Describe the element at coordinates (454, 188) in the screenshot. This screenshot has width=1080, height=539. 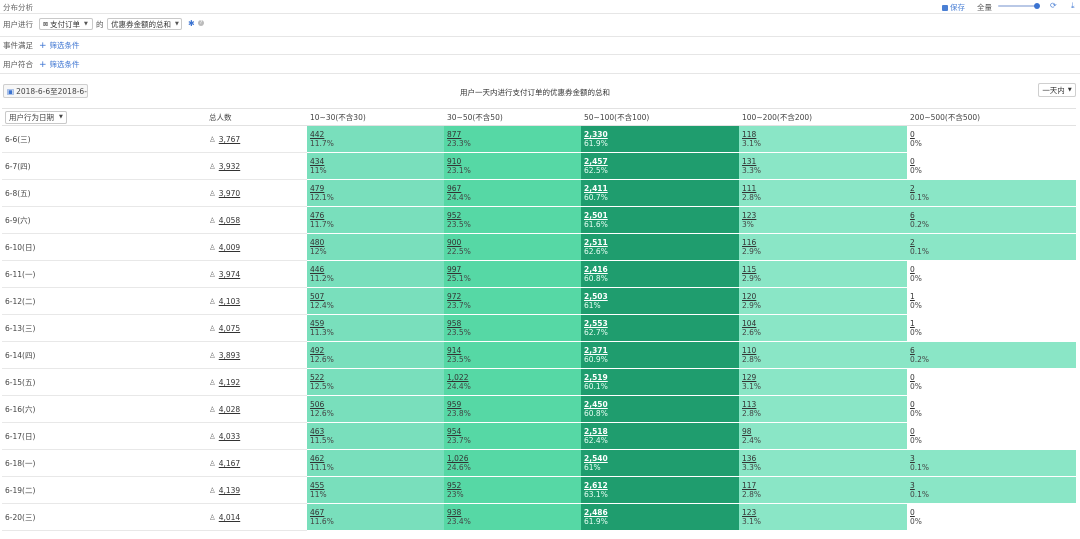
I see `bucket-count-link: 967` at that location.